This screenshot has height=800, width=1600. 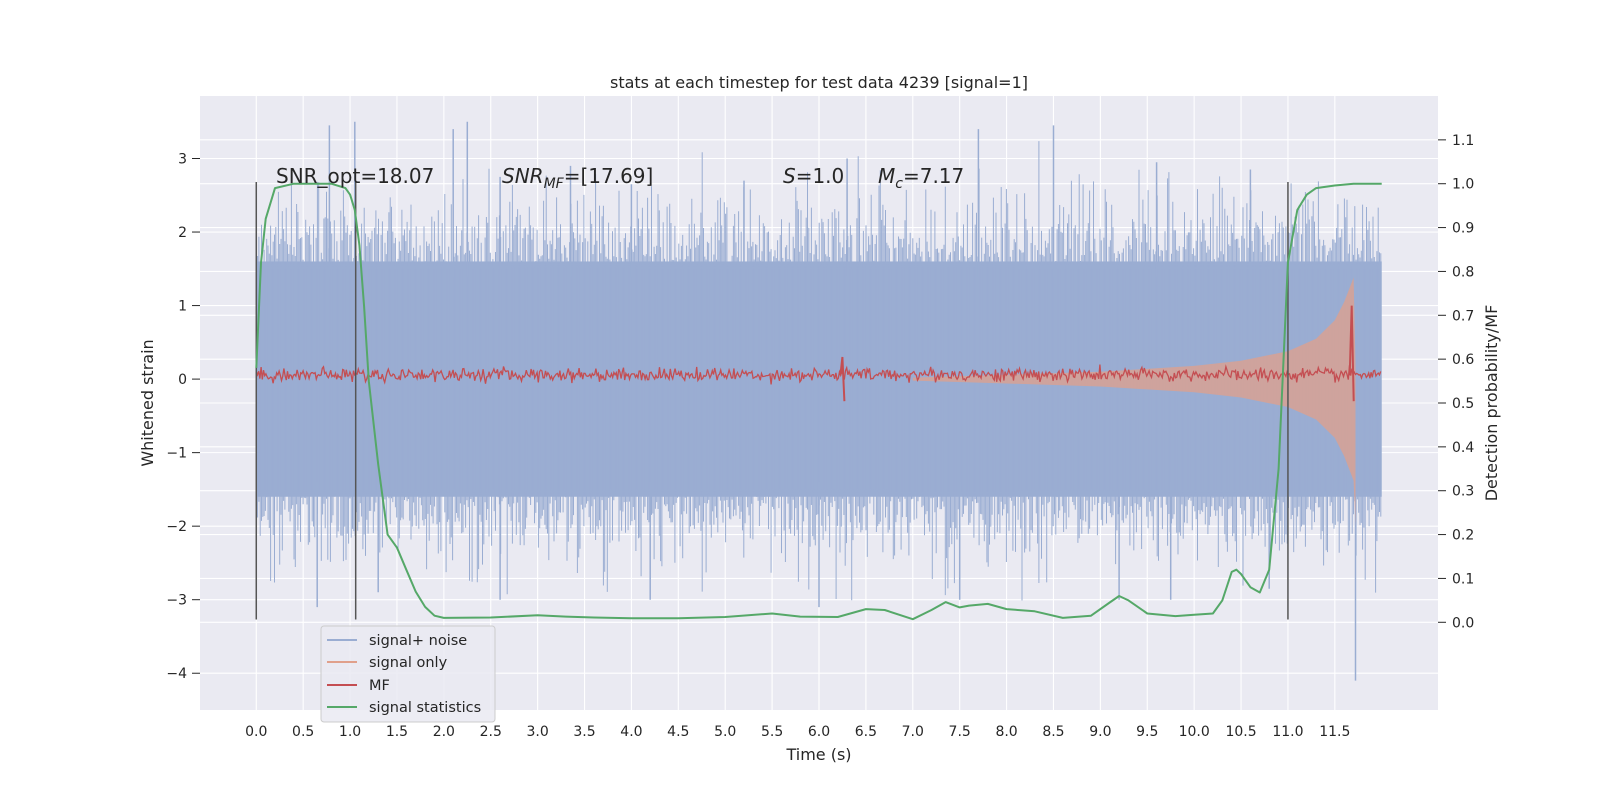 What do you see at coordinates (1194, 732) in the screenshot?
I see `x-tick-label: 10.0` at bounding box center [1194, 732].